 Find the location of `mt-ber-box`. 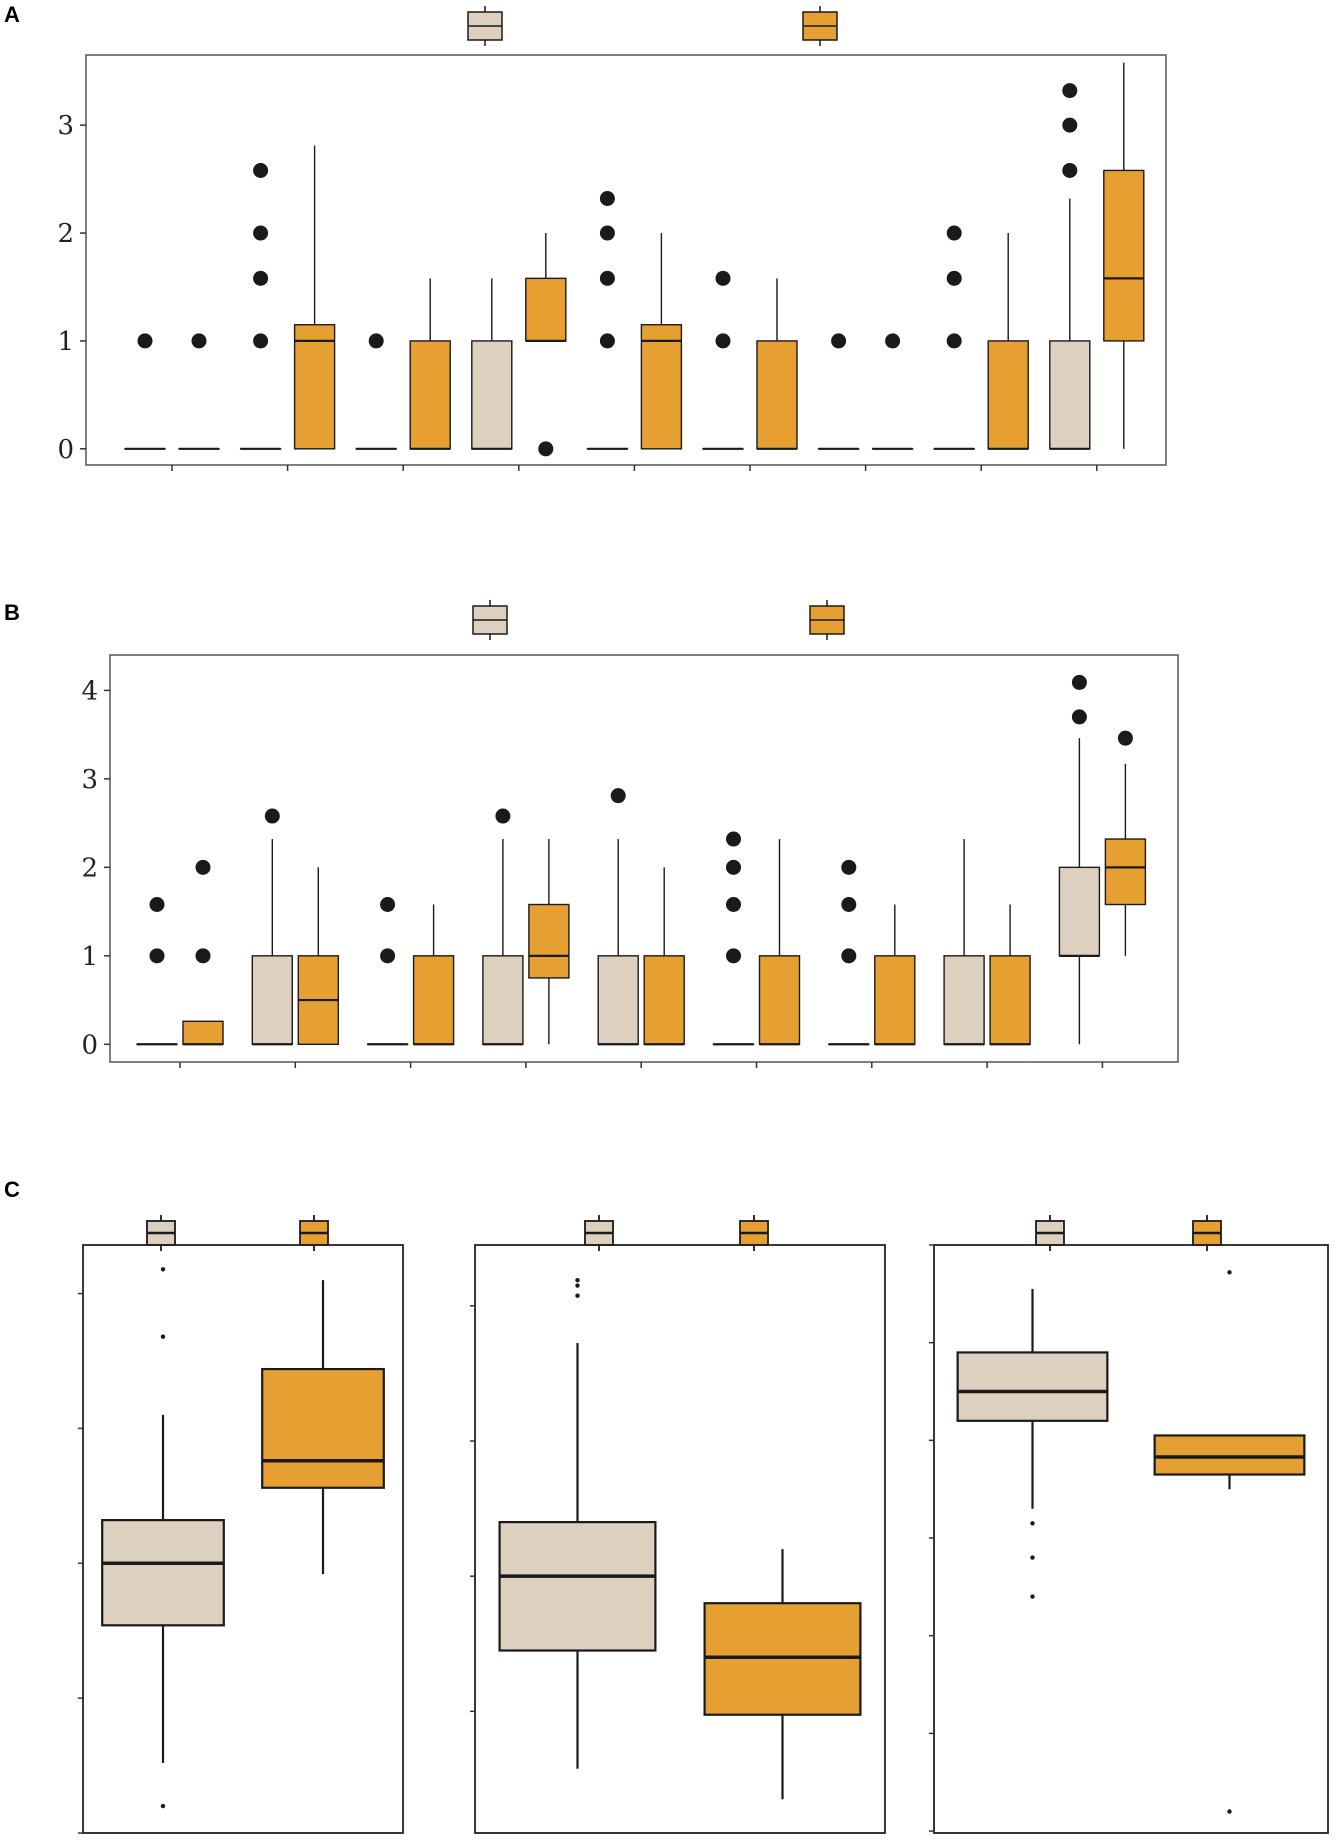

mt-ber-box is located at coordinates (203, 1033).